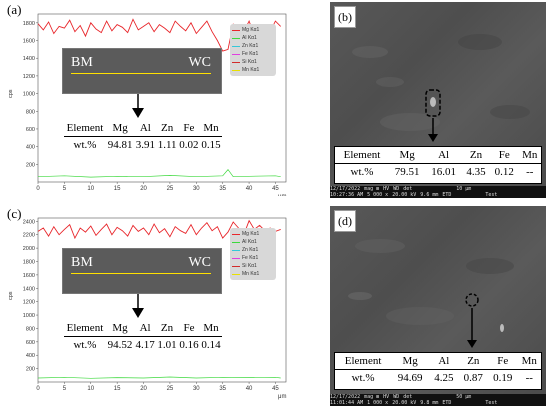 Image resolution: width=550 pixels, height=410 pixels. Describe the element at coordinates (503, 378) in the screenshot. I see `table-cell: 0.19` at that location.